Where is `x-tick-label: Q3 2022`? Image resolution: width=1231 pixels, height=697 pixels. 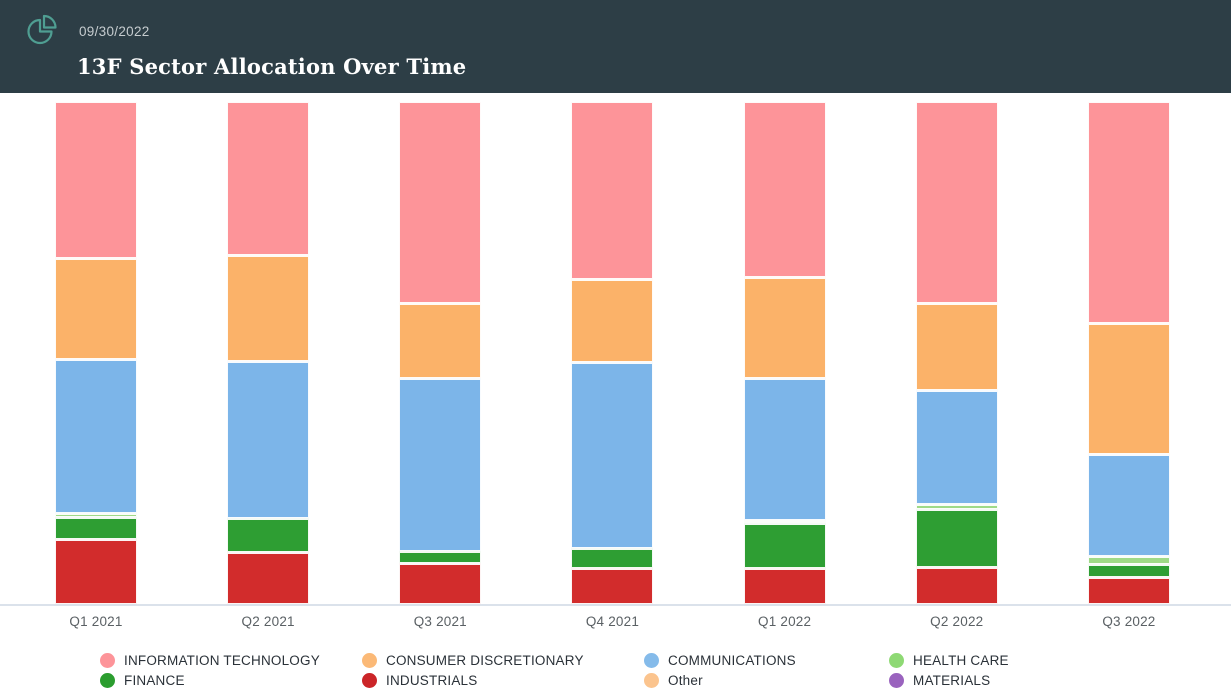
x-tick-label: Q3 2022 is located at coordinates (1129, 621).